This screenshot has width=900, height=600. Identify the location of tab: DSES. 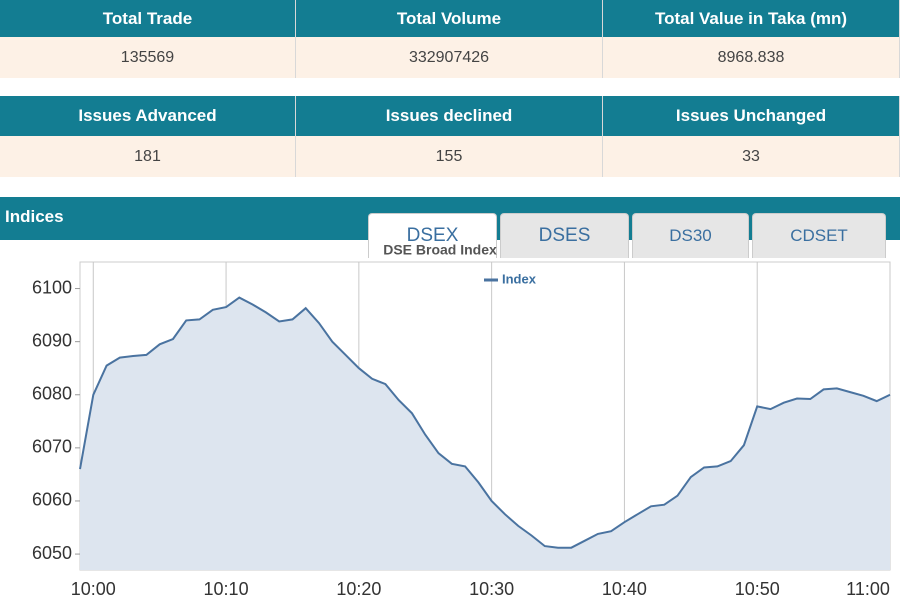
(564, 235).